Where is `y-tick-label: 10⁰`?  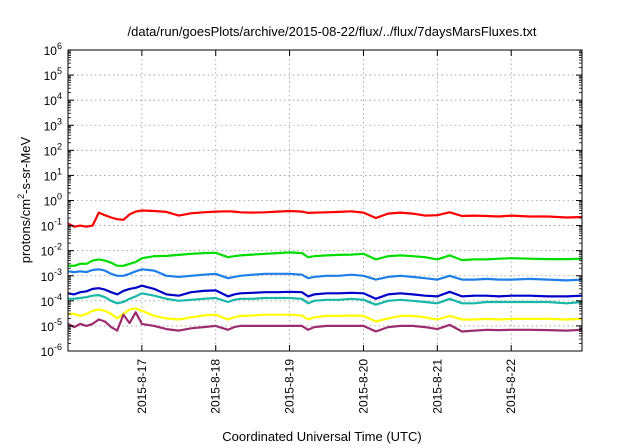 y-tick-label: 10⁰ is located at coordinates (53, 200).